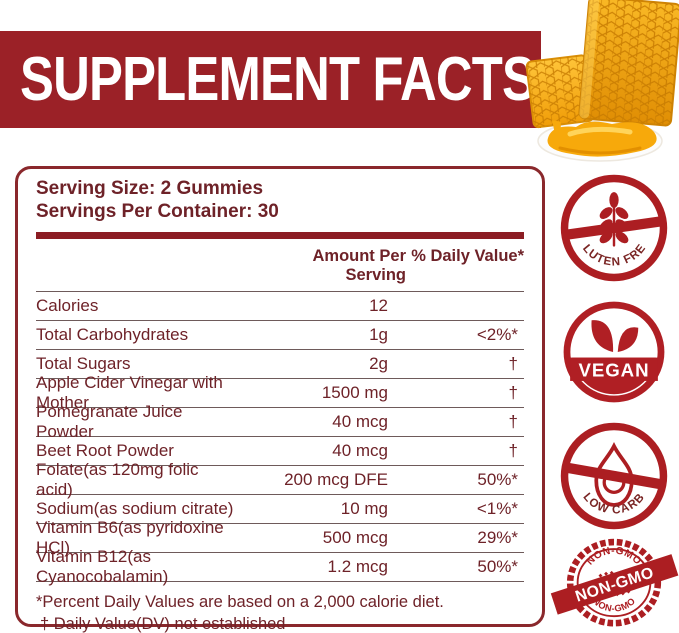 This screenshot has width=679, height=633. I want to click on cell-dv: 29%*, so click(497, 537).